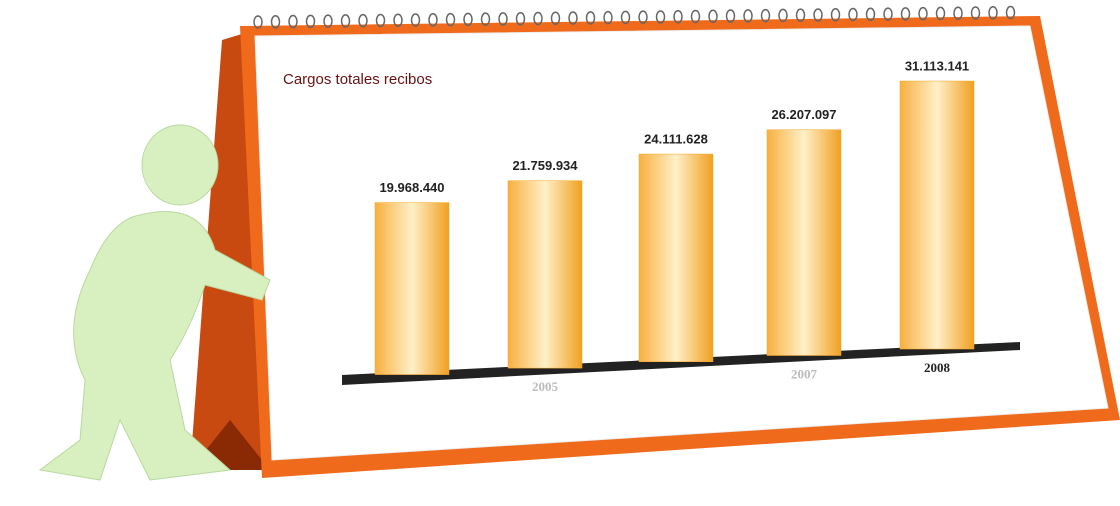 This screenshot has height=506, width=1120. What do you see at coordinates (937, 65) in the screenshot?
I see `value-label: 31.113.141` at bounding box center [937, 65].